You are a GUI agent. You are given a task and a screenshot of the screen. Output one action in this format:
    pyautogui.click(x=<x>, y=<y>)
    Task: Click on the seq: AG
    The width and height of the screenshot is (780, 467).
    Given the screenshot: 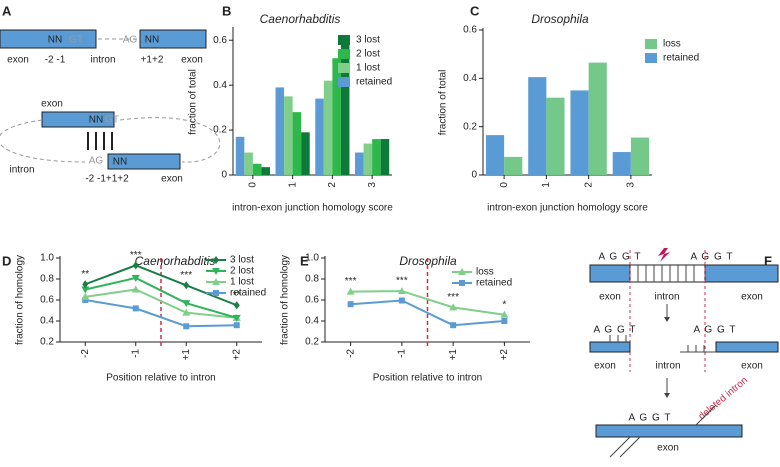 What is the action you would take?
    pyautogui.click(x=130, y=40)
    